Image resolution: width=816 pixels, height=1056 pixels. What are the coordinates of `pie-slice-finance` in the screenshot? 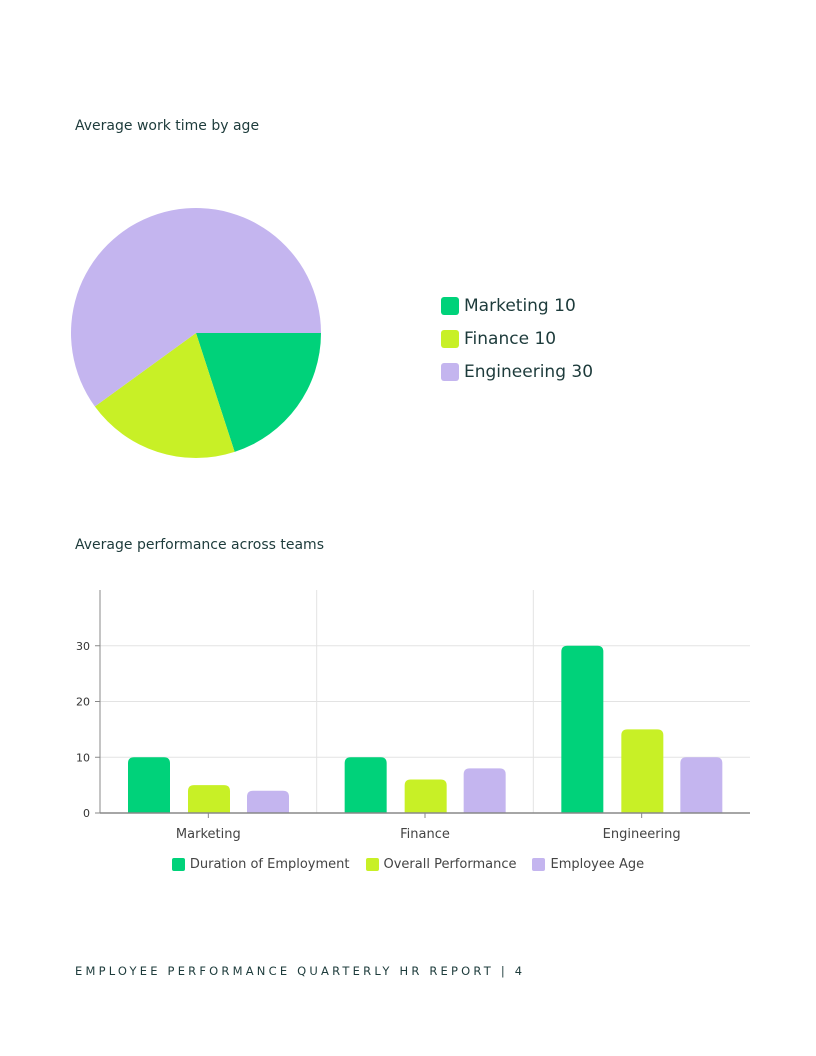 It's located at (164, 395).